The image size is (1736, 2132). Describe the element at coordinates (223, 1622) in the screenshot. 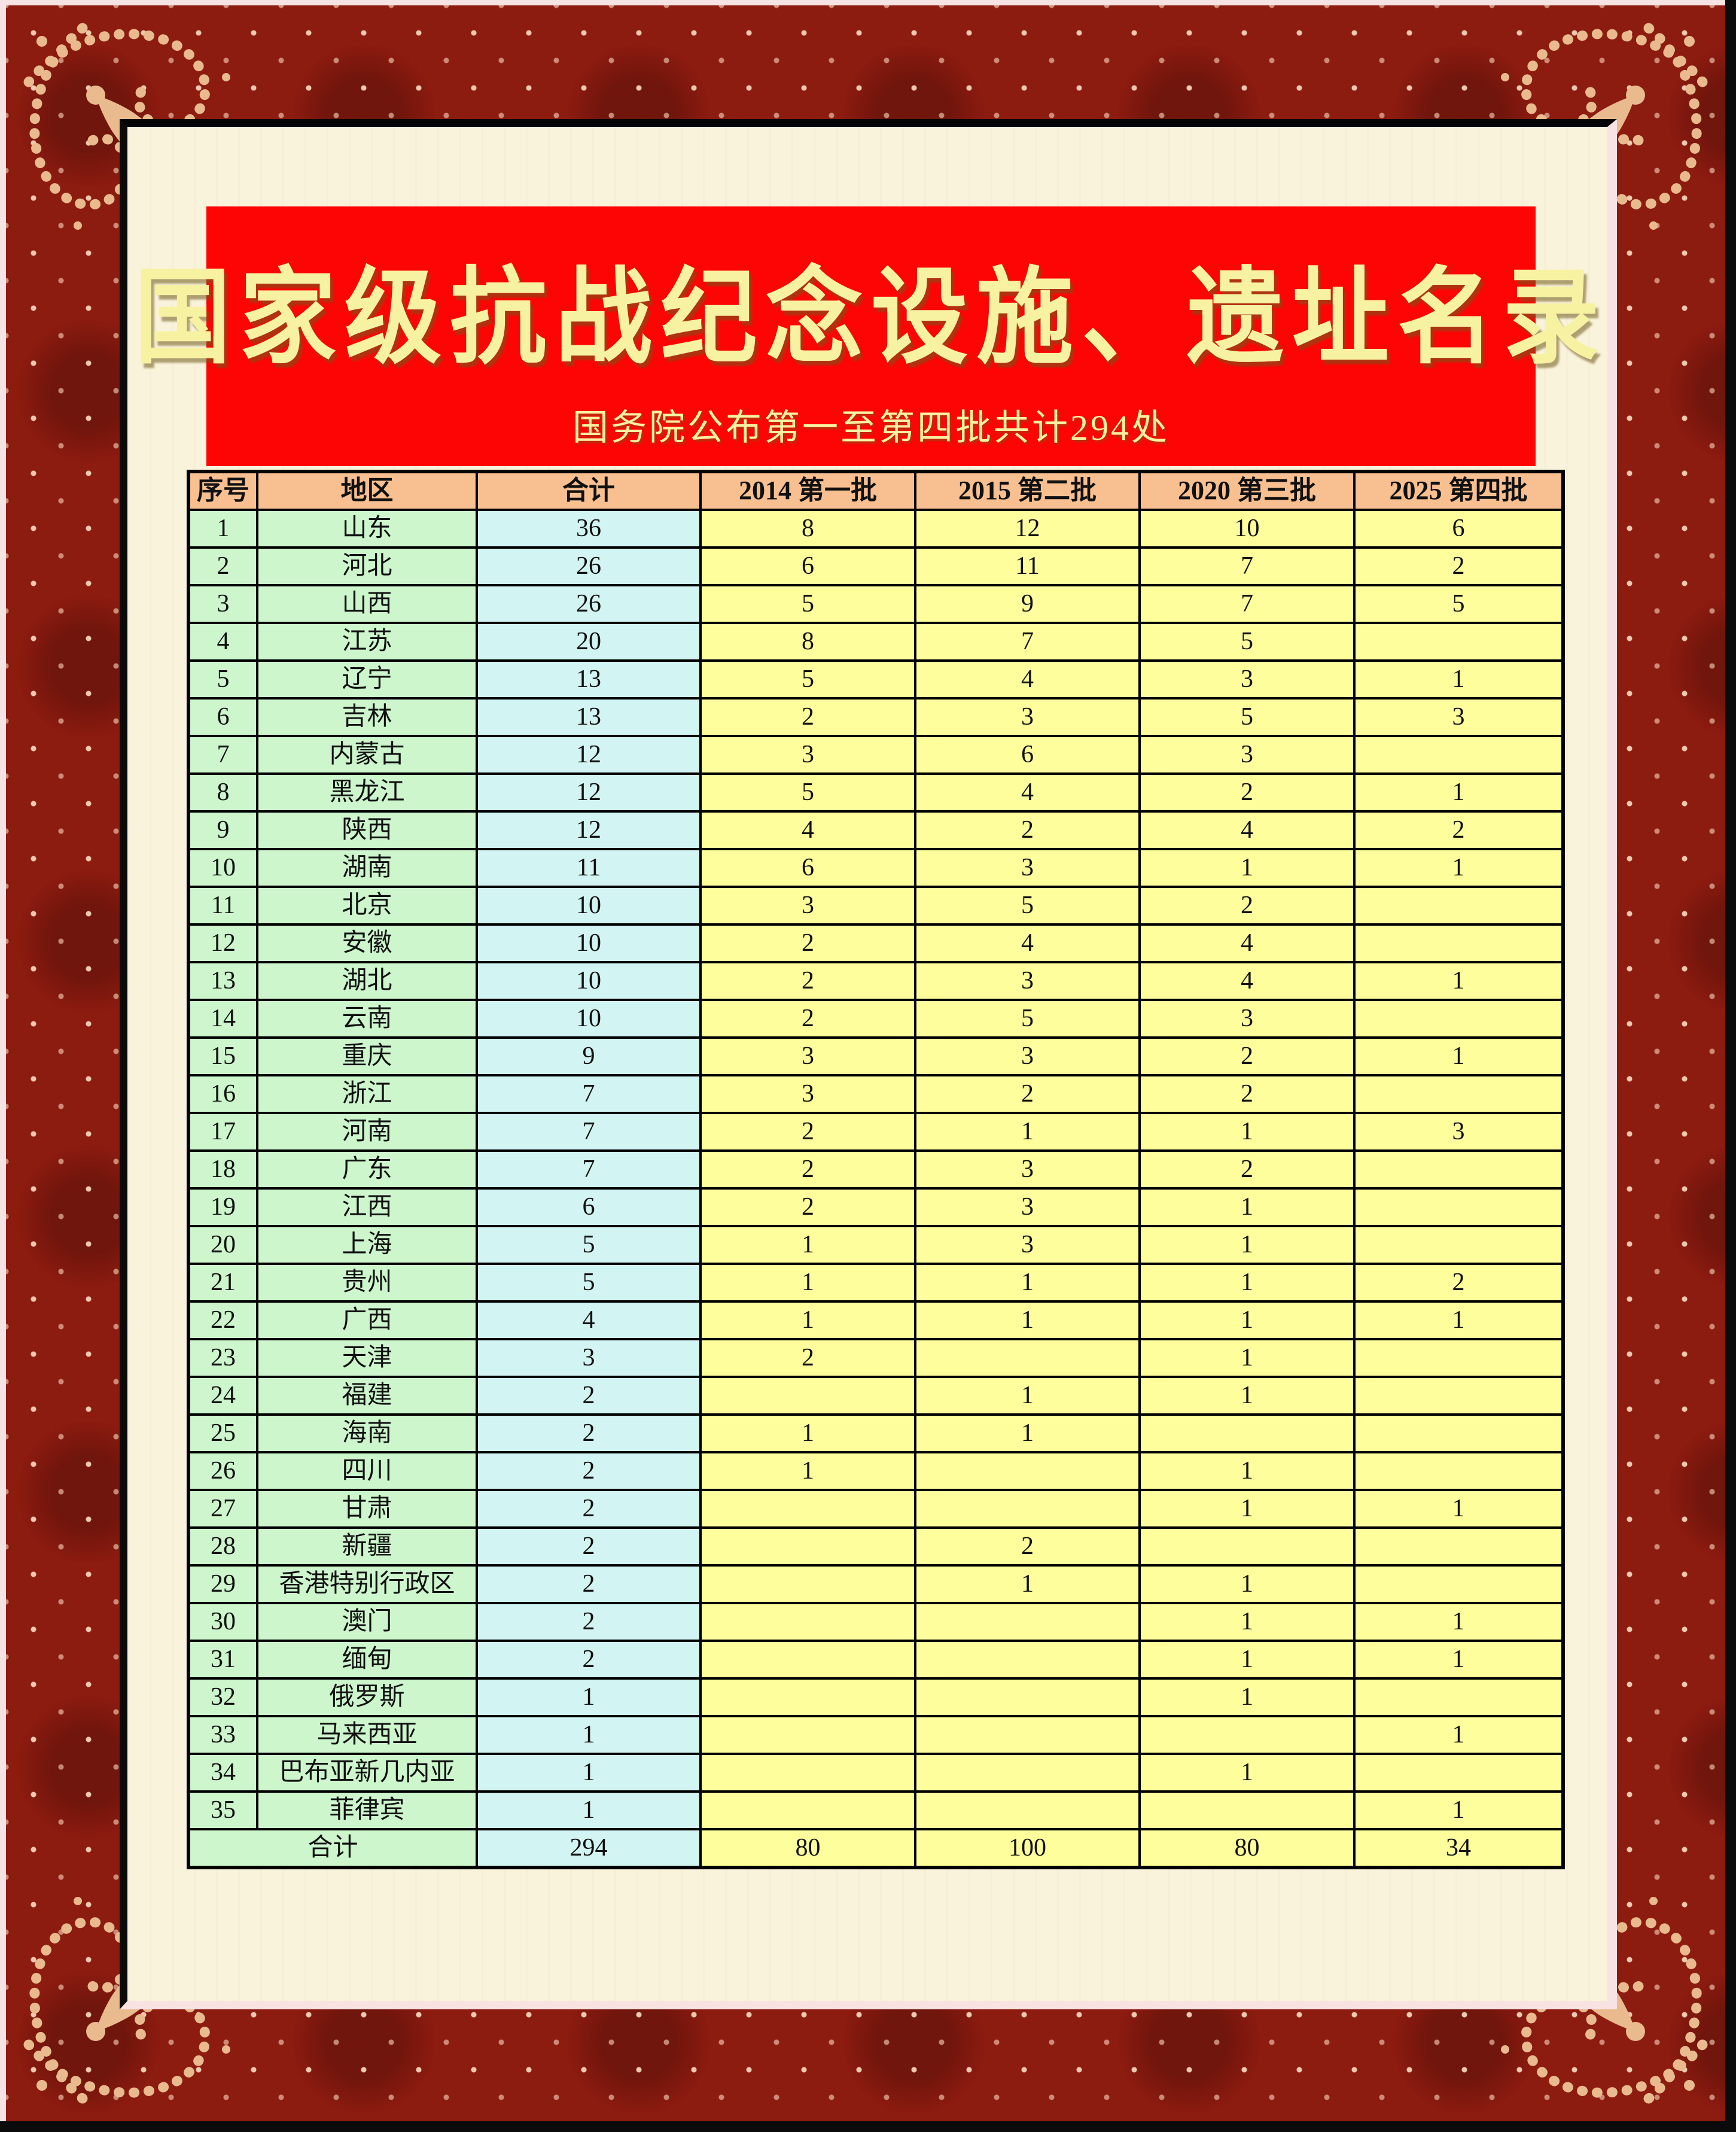

I see `seq-cell: 30` at that location.